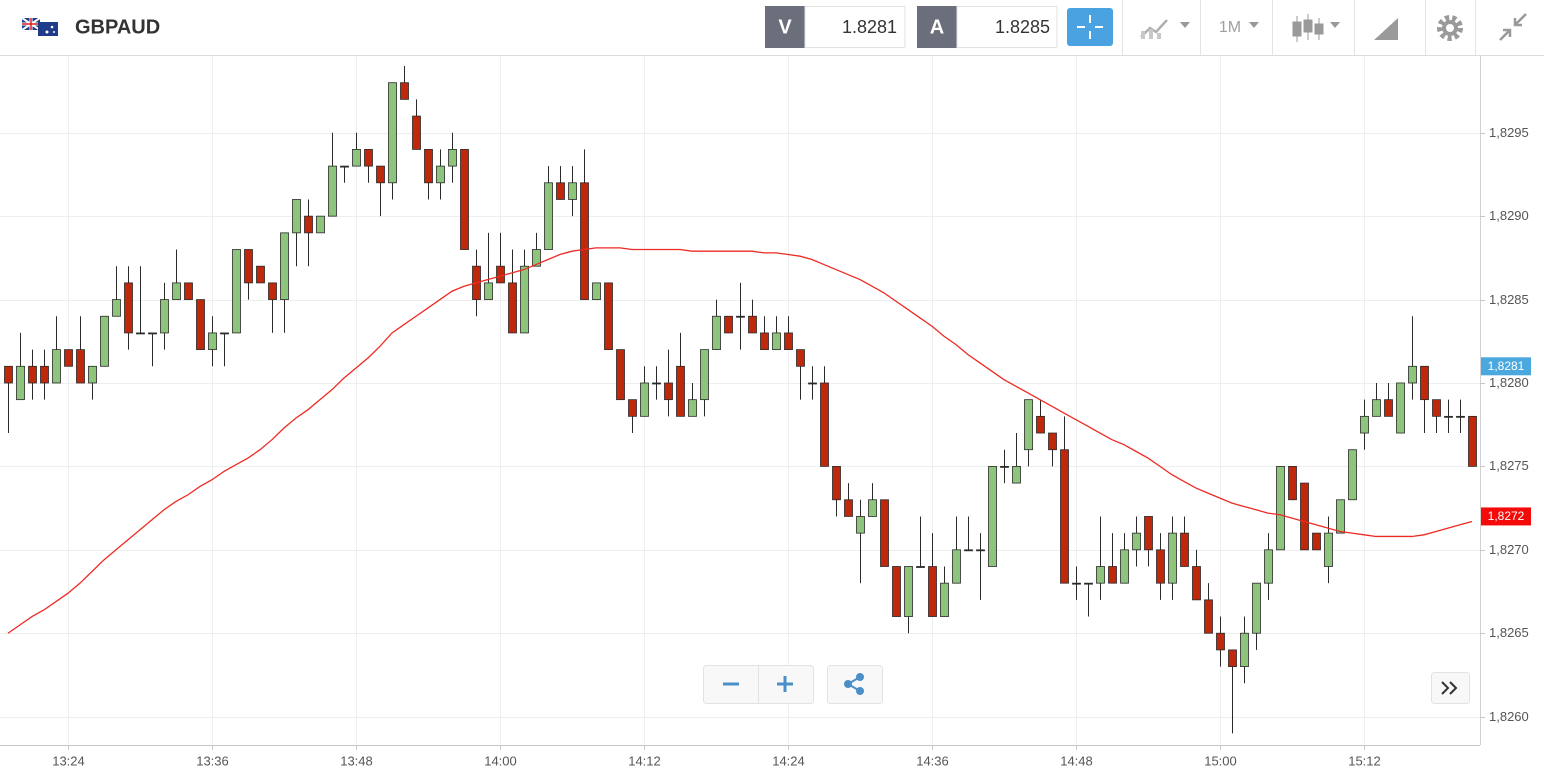 Image resolution: width=1544 pixels, height=780 pixels. What do you see at coordinates (1509, 299) in the screenshot?
I see `y-tick-label: 1,8285` at bounding box center [1509, 299].